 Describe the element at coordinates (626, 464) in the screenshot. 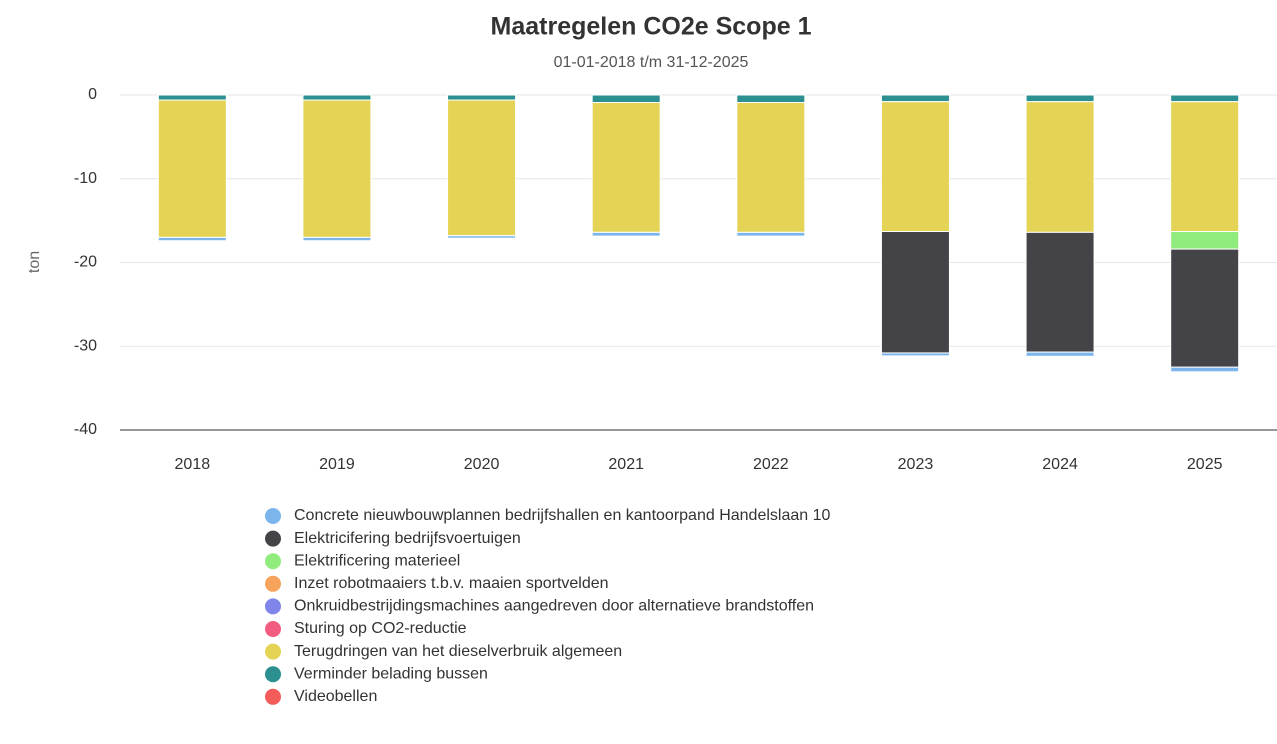

I see `x-tick-label: 2021` at that location.